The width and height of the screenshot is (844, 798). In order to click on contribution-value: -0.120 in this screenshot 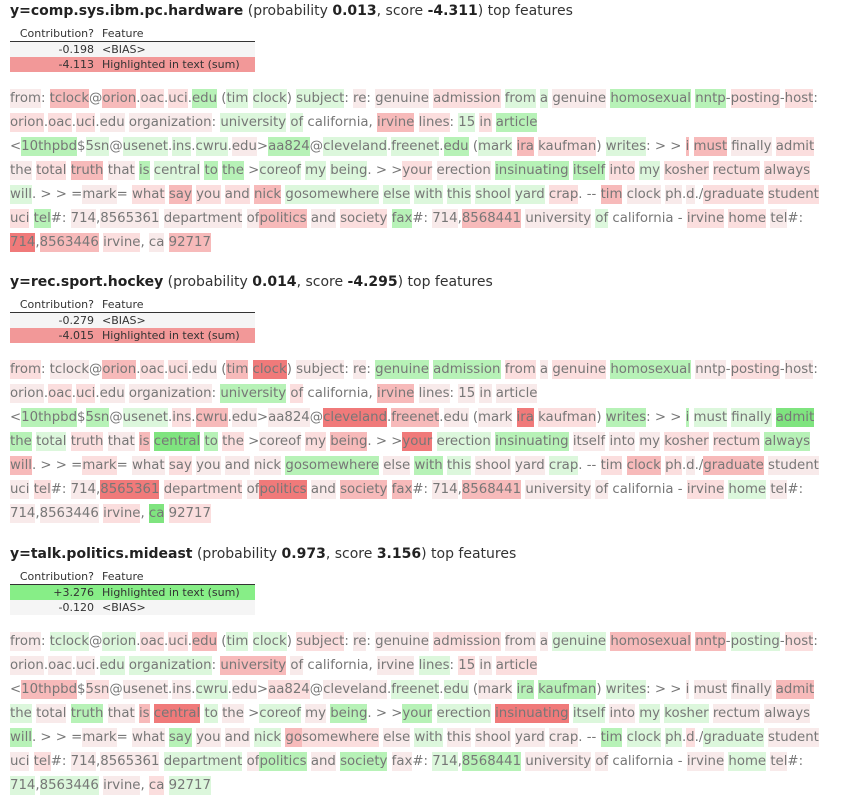, I will do `click(76, 607)`.